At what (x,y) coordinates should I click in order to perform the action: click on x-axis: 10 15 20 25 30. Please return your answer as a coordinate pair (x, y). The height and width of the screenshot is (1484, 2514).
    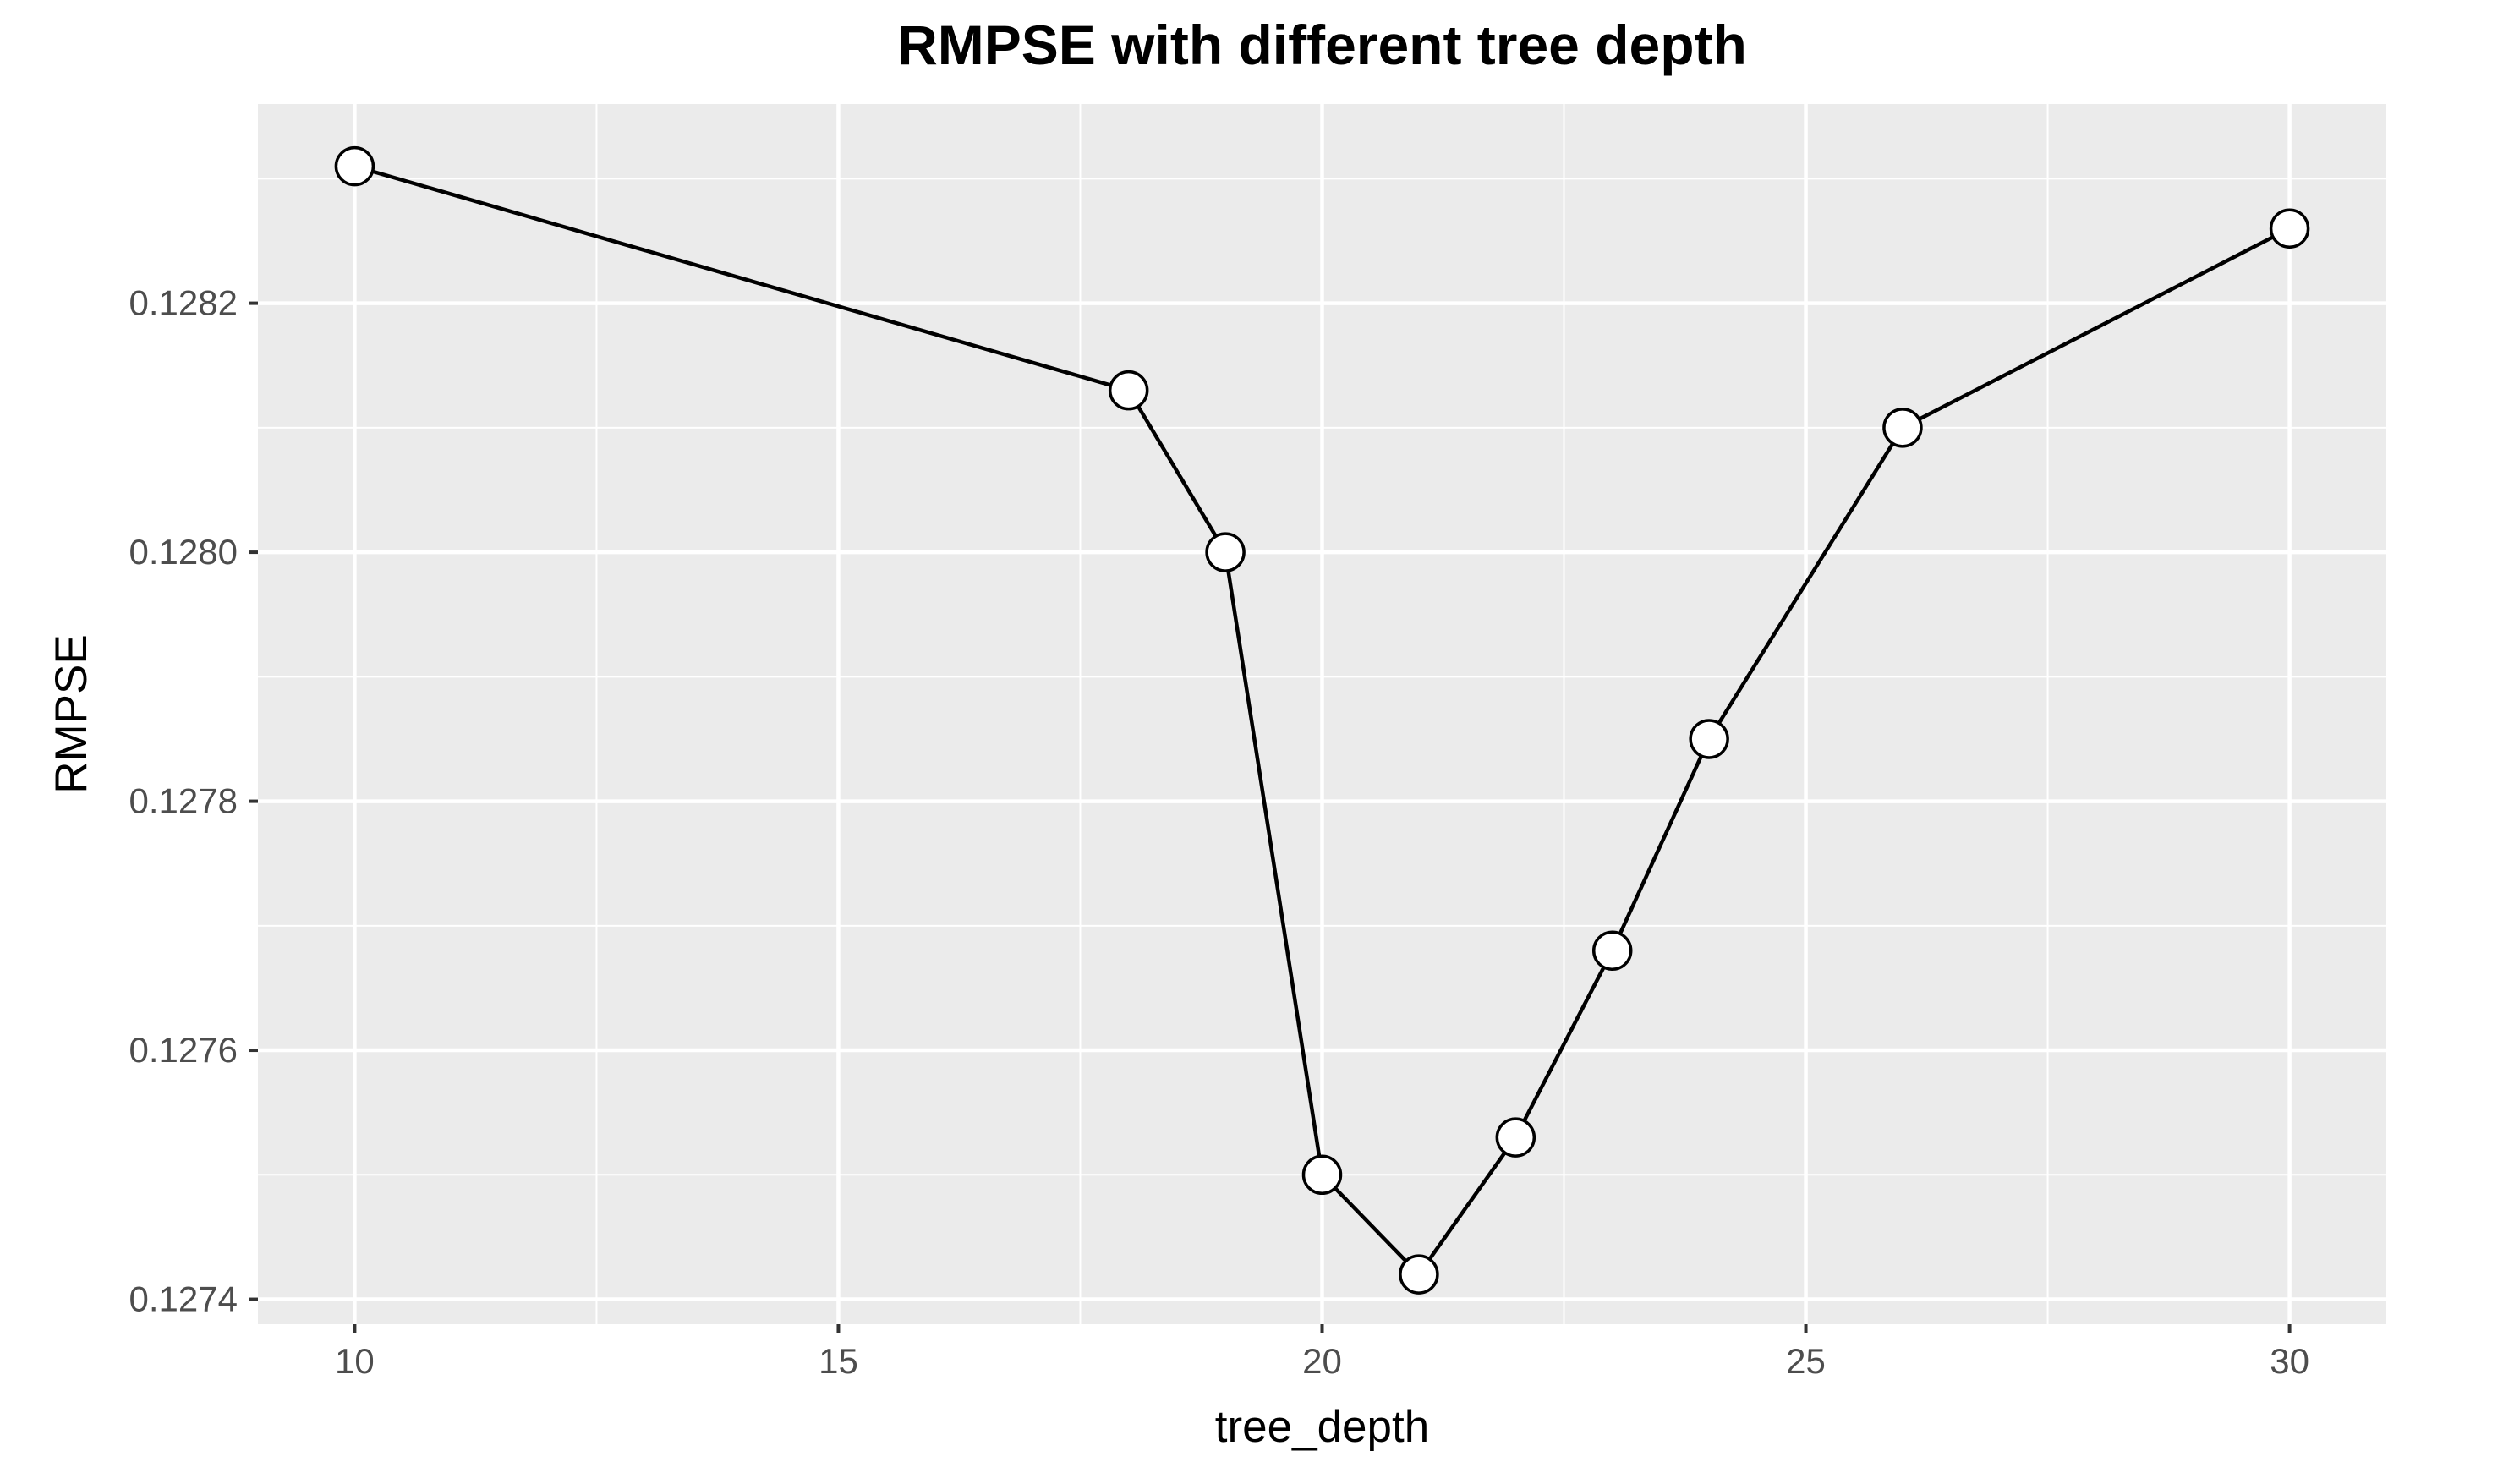
    Looking at the image, I should click on (1322, 1352).